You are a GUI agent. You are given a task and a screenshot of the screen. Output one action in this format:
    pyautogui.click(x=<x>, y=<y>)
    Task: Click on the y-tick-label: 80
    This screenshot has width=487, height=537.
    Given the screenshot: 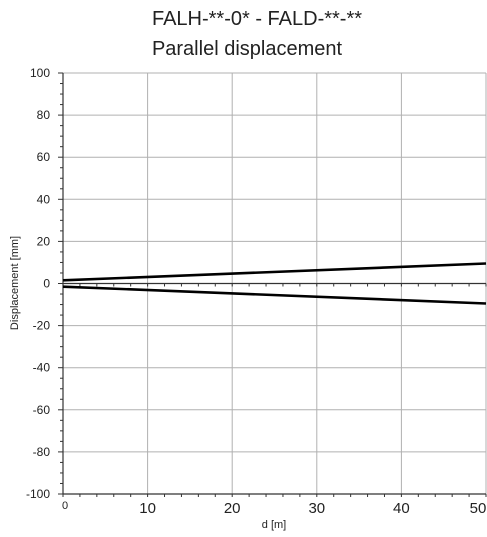 What is the action you would take?
    pyautogui.click(x=44, y=115)
    